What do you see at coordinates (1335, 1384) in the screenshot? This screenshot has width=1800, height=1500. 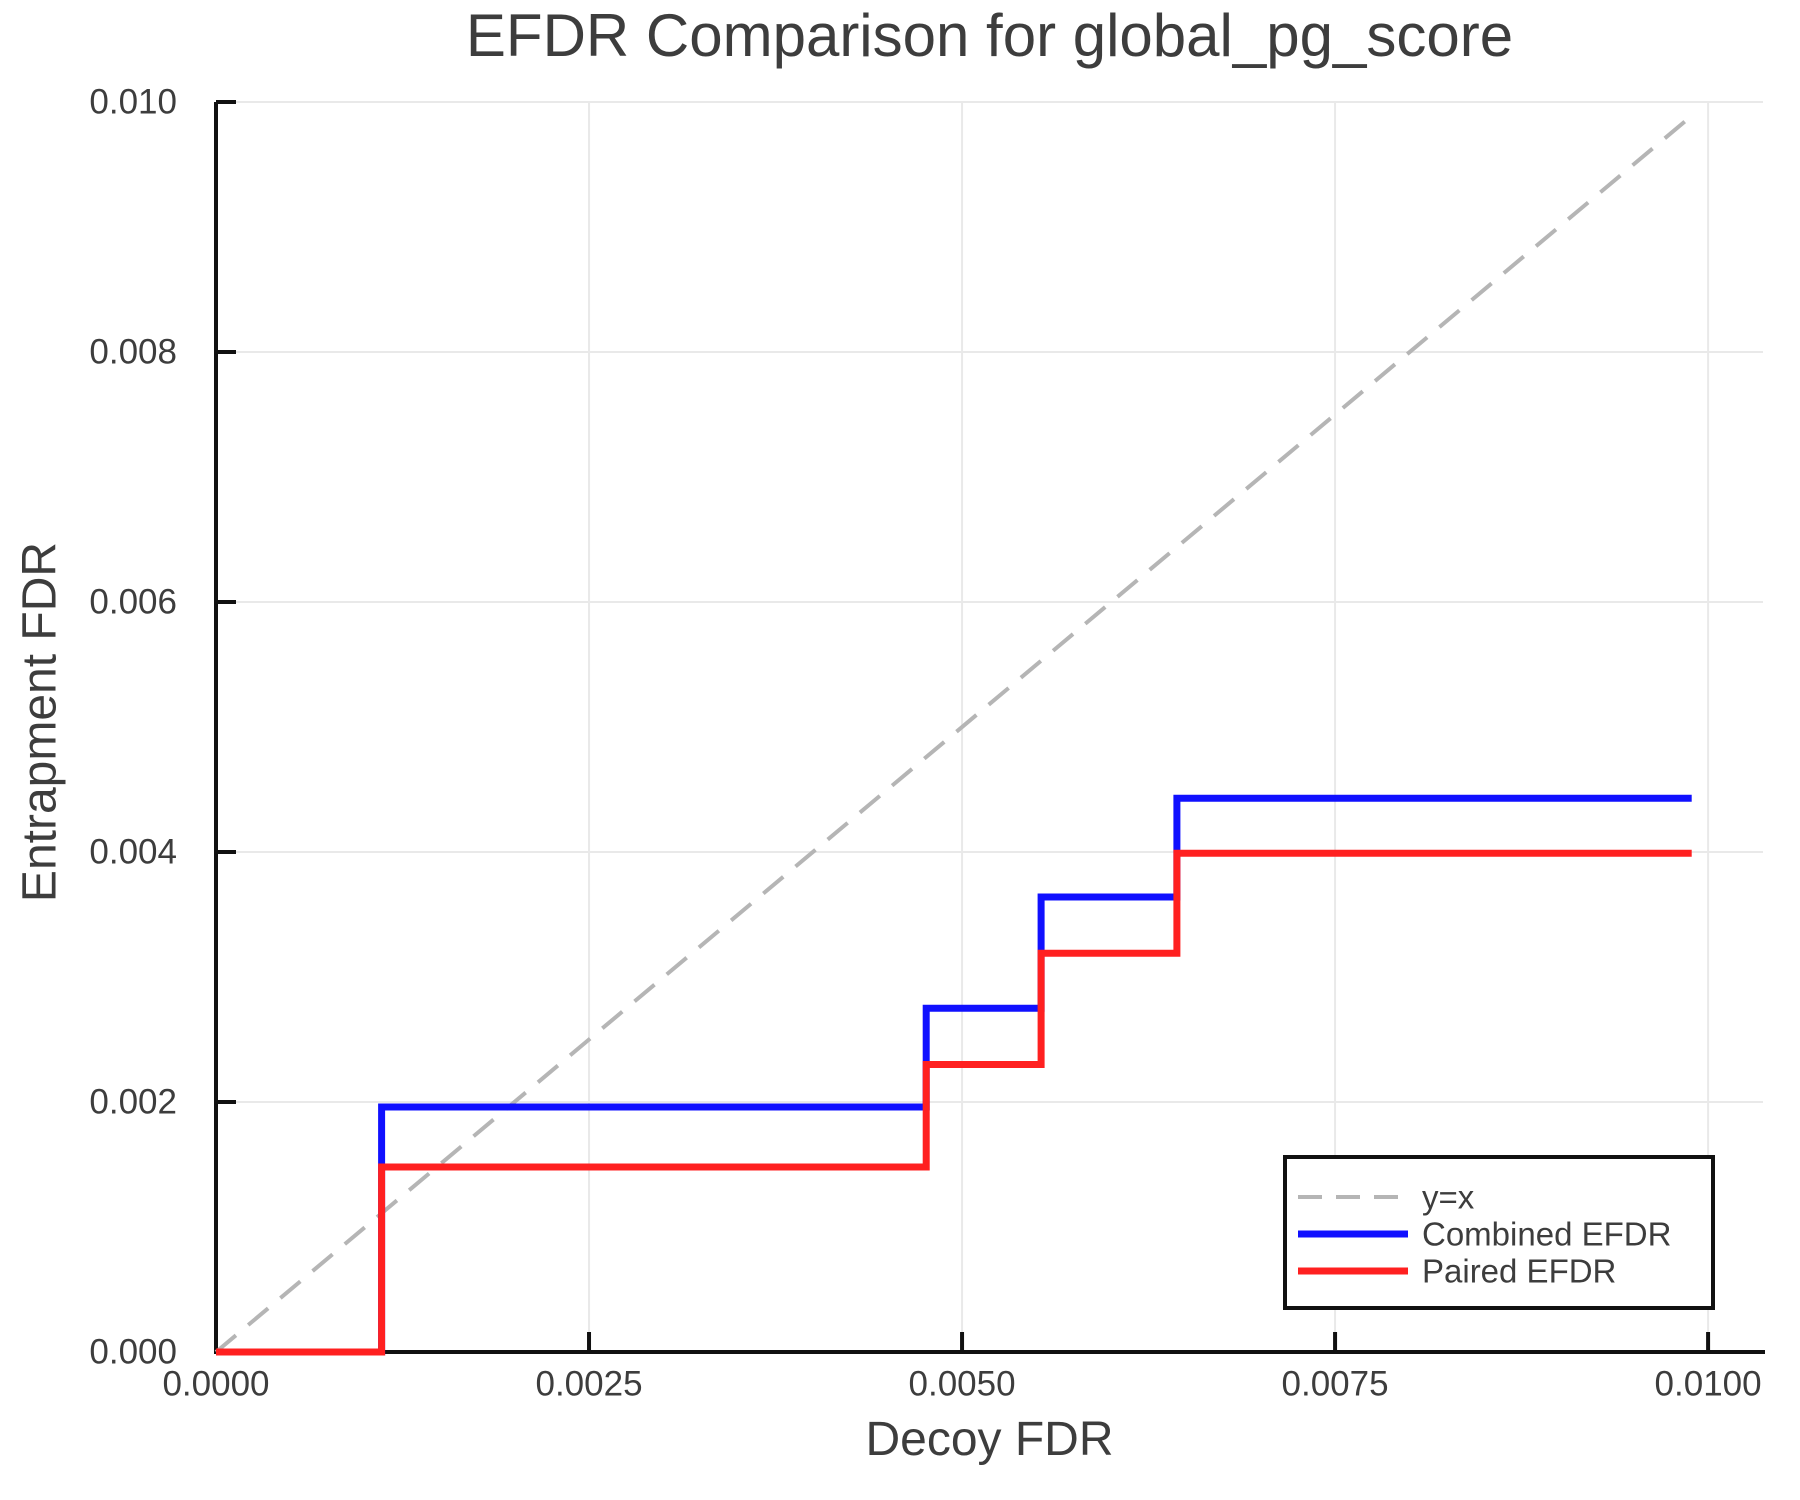 I see `x-tick-label: 0.0075` at bounding box center [1335, 1384].